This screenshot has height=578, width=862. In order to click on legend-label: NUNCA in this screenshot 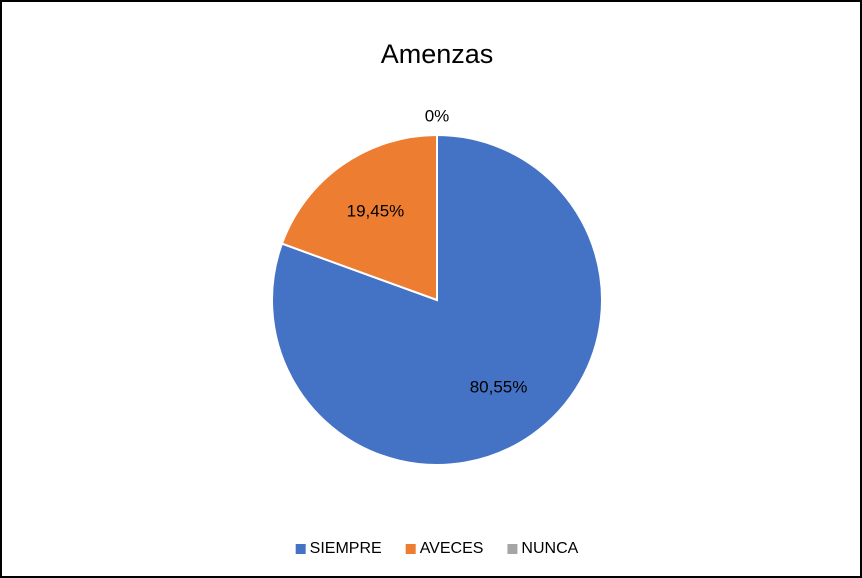, I will do `click(549, 548)`.